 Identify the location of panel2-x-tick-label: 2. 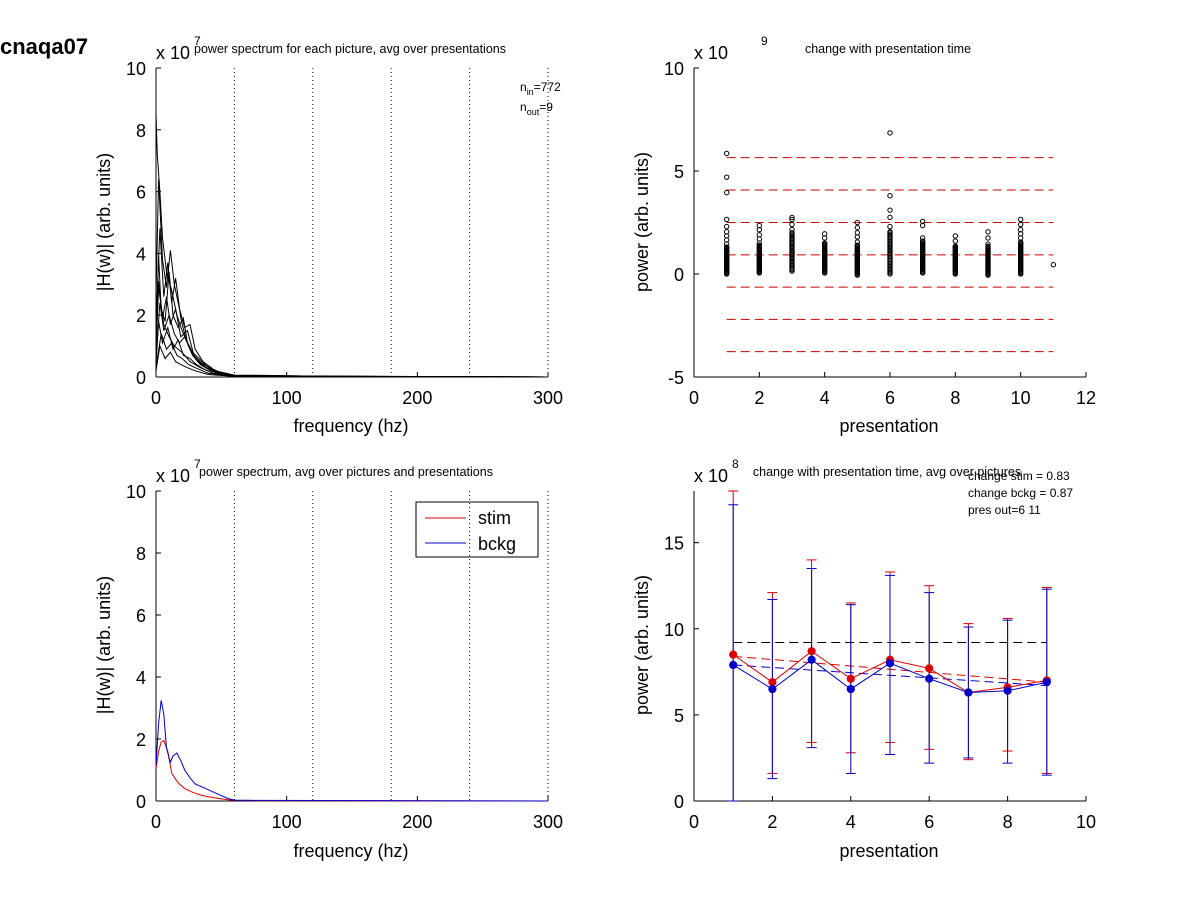
(759, 398).